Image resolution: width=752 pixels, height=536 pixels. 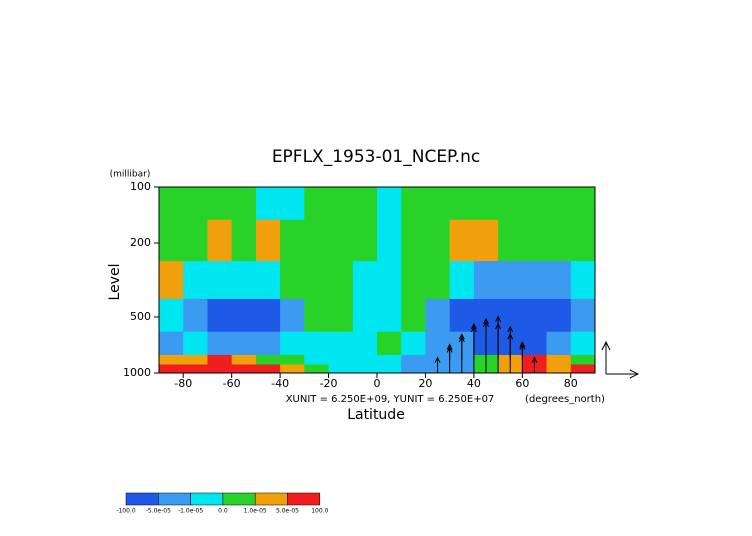 I want to click on colorbar-label: -1.0e-05, so click(x=190, y=511).